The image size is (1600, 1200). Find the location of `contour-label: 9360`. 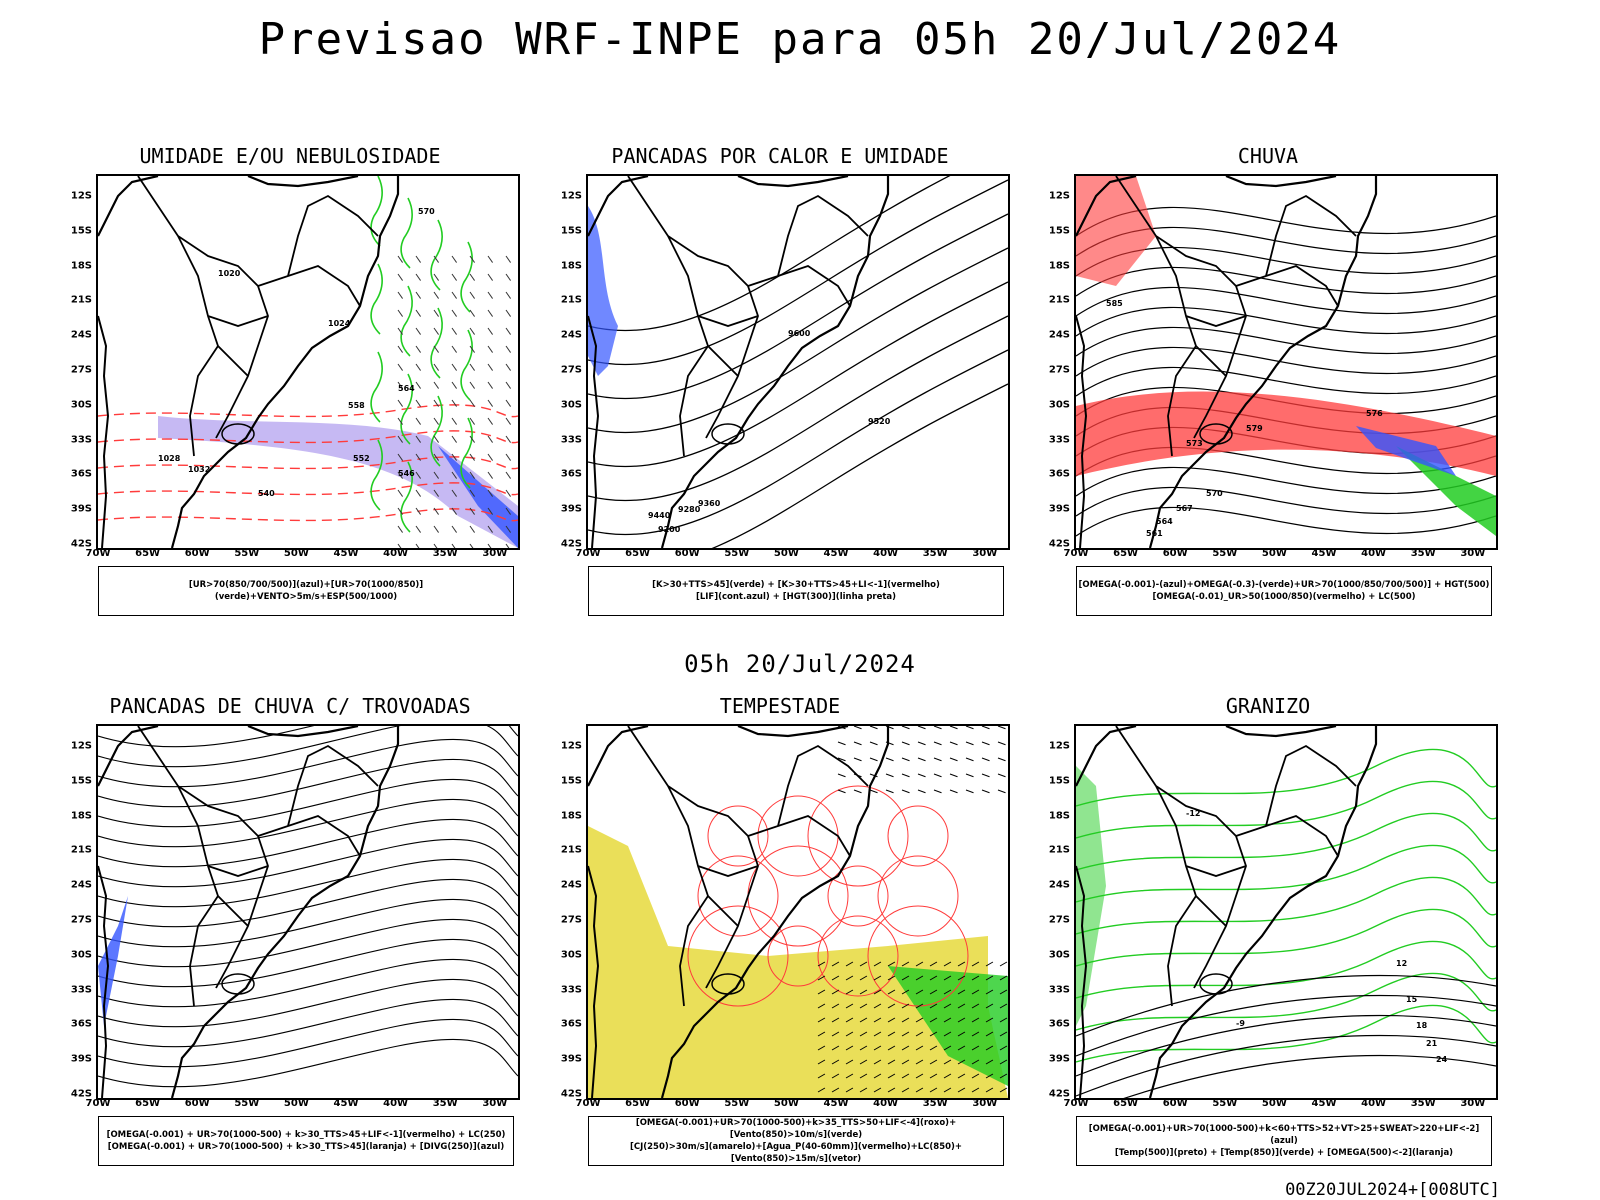

contour-label: 9360 is located at coordinates (709, 503).